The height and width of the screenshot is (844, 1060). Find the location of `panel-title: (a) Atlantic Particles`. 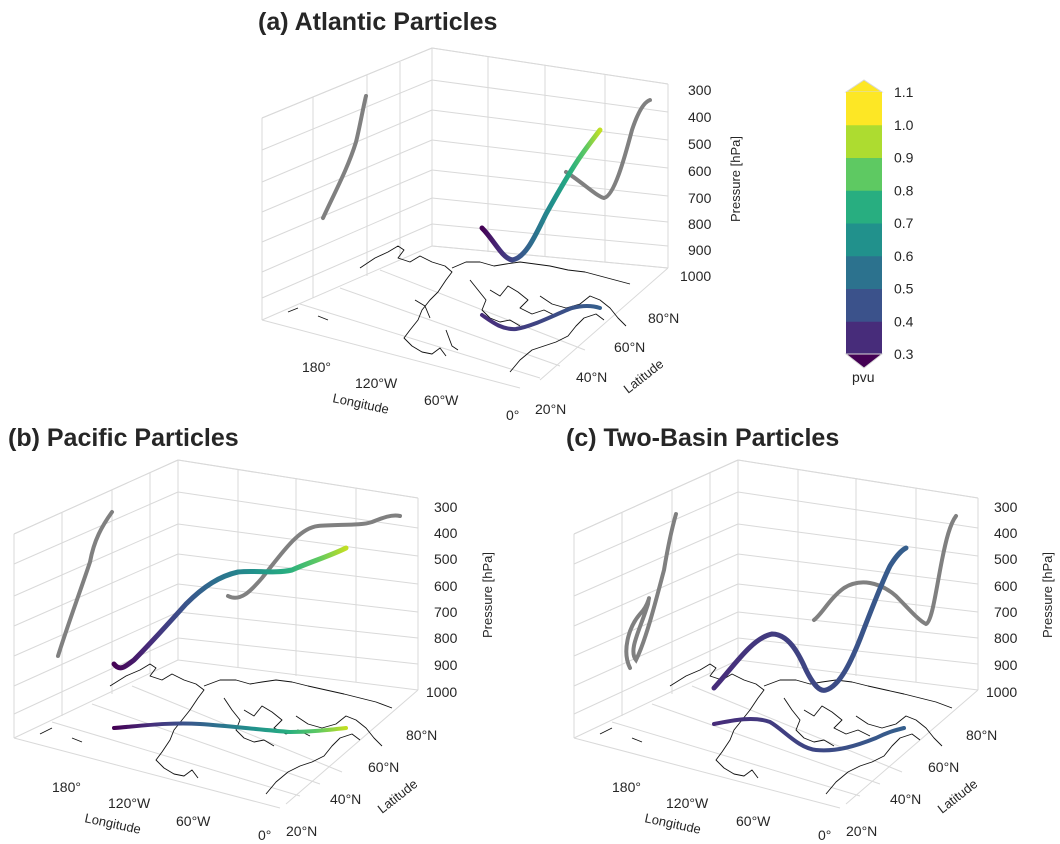

panel-title: (a) Atlantic Particles is located at coordinates (377, 22).